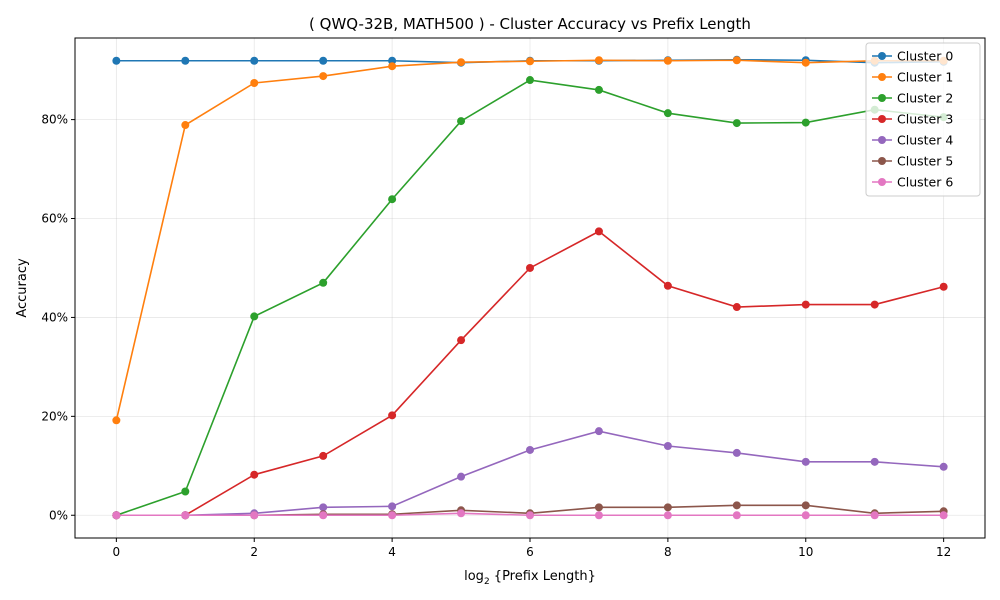 The height and width of the screenshot is (600, 1000). Describe the element at coordinates (58, 515) in the screenshot. I see `y-tick-label: 0%` at that location.